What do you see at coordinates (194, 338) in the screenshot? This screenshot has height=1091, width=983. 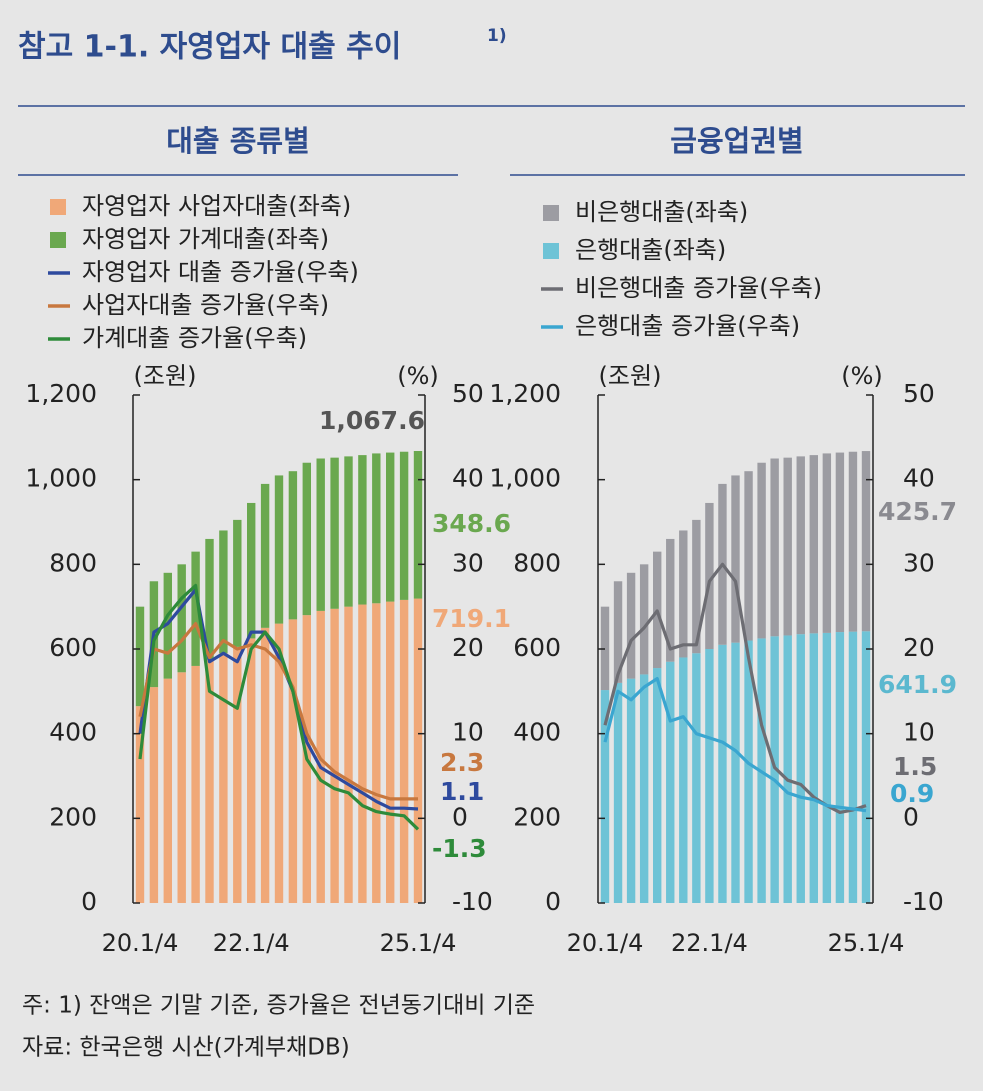 I see `legend-label: 가계대출 증가율(우축)` at bounding box center [194, 338].